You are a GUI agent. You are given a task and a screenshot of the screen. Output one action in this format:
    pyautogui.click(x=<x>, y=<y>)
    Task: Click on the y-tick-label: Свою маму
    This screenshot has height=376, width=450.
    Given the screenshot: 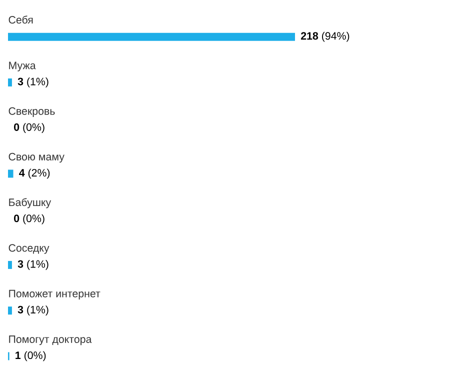 What is the action you would take?
    pyautogui.click(x=36, y=157)
    